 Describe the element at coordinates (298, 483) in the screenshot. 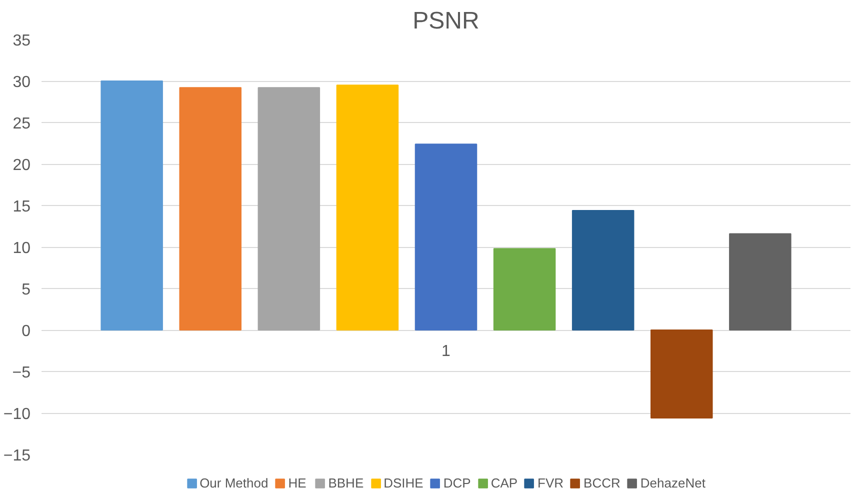

I see `legend-label: HE` at that location.